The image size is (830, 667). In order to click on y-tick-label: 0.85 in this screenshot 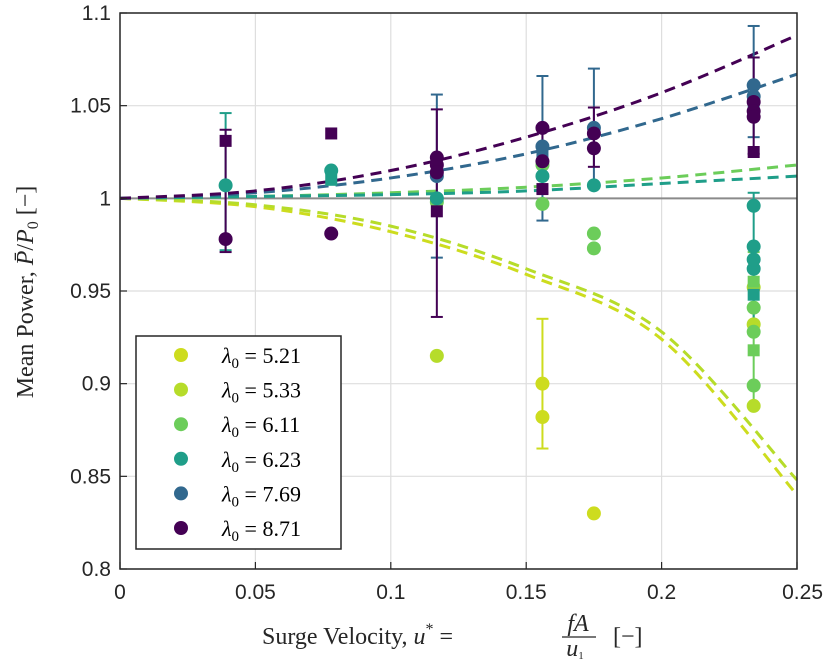, I will do `click(90, 476)`.